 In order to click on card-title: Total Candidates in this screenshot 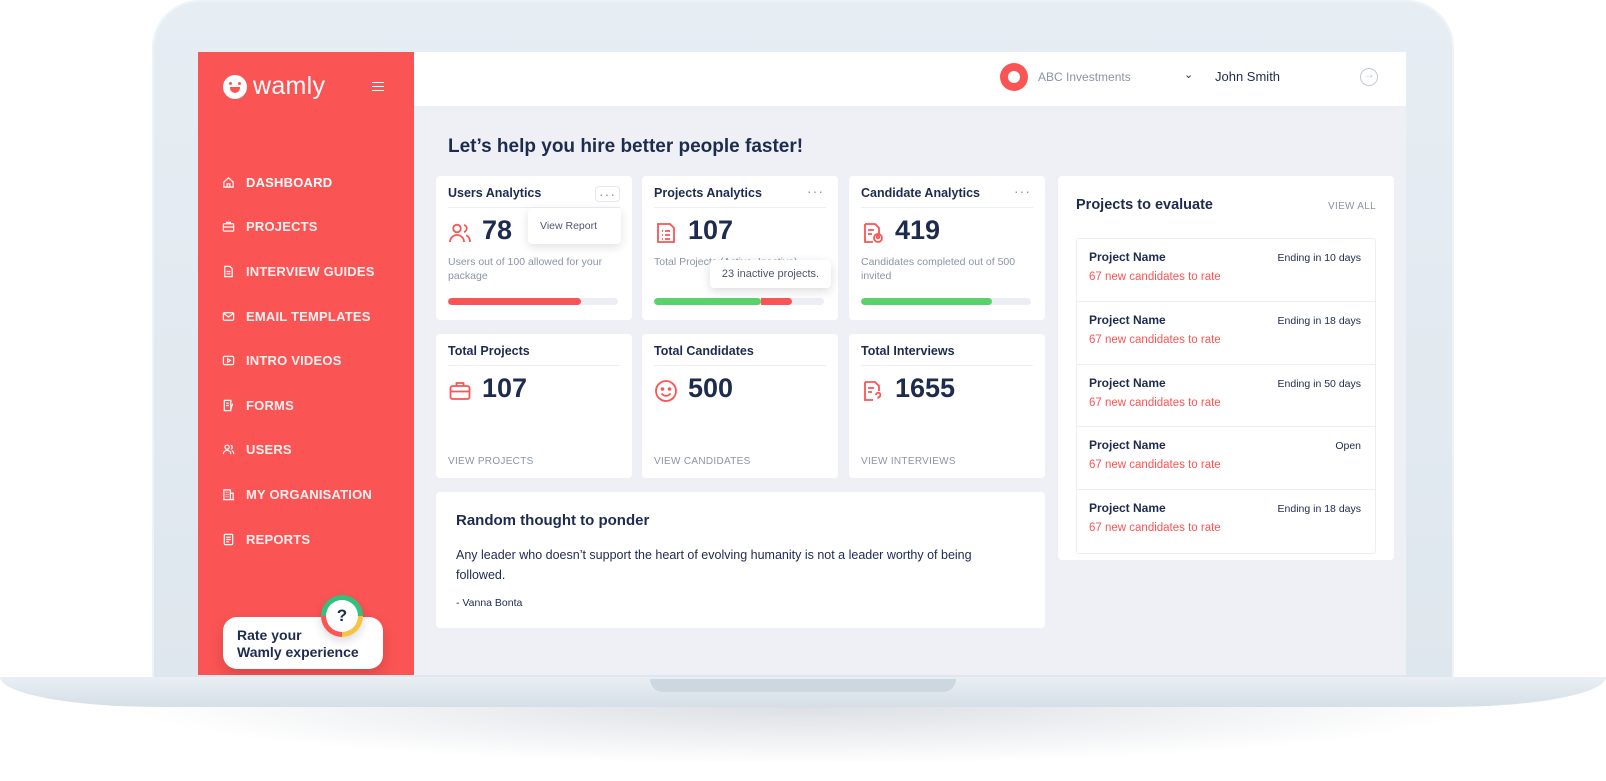, I will do `click(704, 351)`.